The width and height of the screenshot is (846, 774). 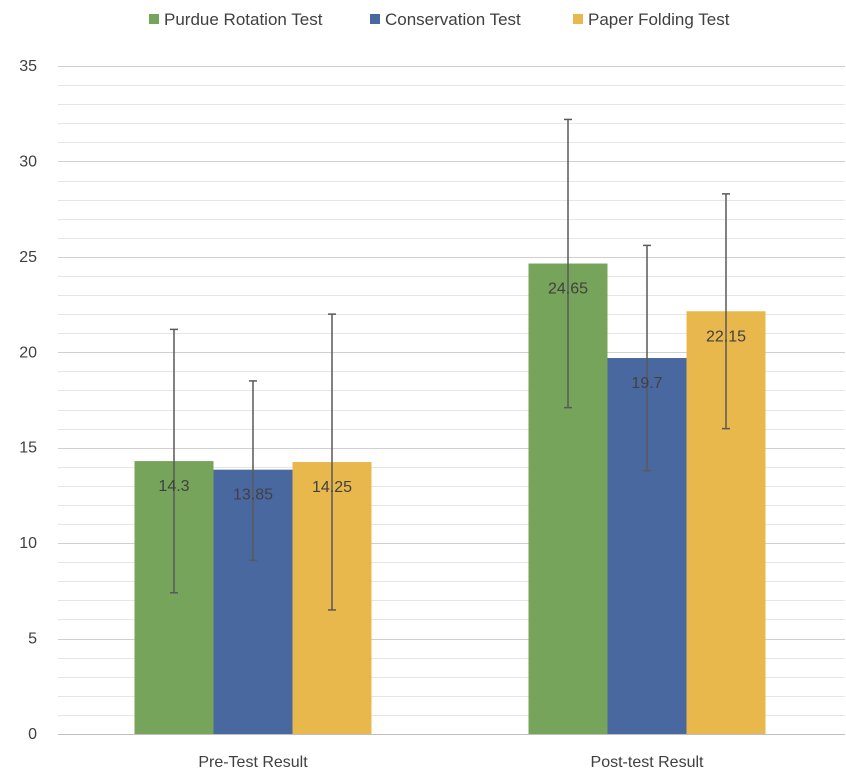 What do you see at coordinates (32, 639) in the screenshot?
I see `y-tick-label: 5` at bounding box center [32, 639].